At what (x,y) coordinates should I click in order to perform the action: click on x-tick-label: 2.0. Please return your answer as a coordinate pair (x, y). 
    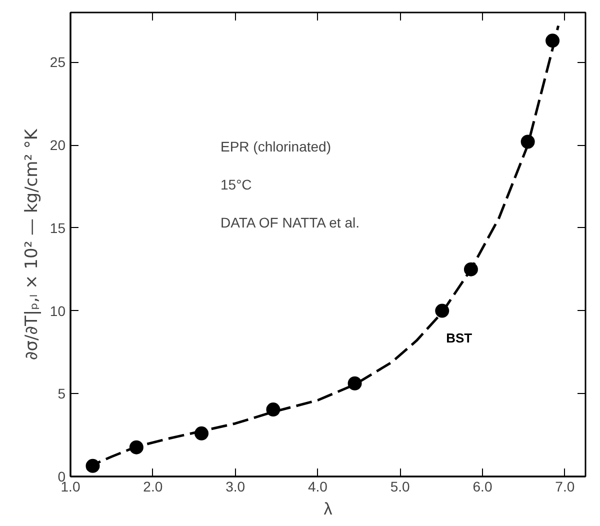
    Looking at the image, I should click on (153, 486).